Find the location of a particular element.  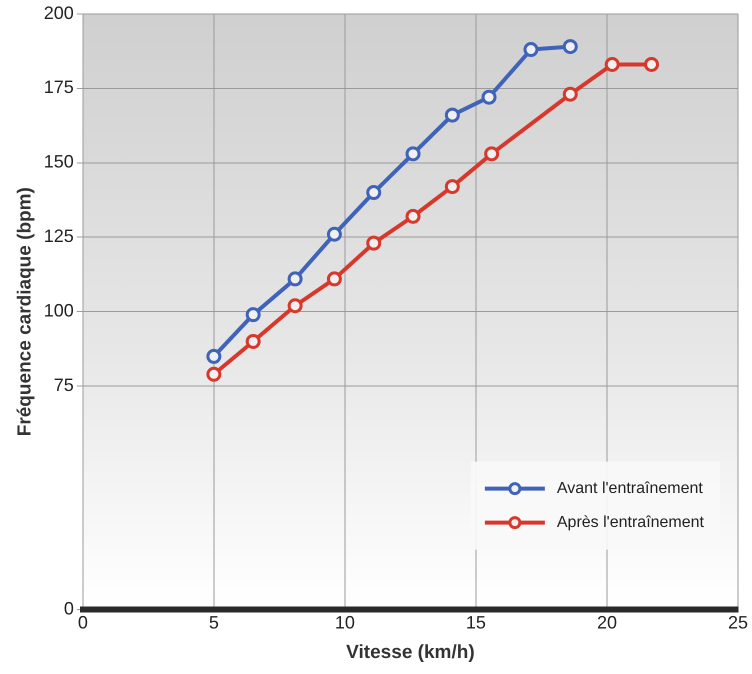

x-tick-label: 5 is located at coordinates (213, 622).